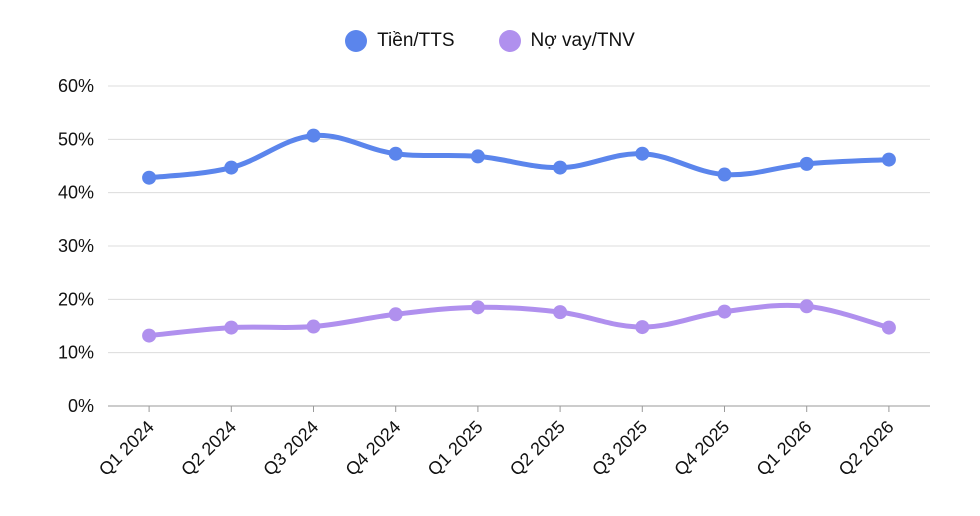 Image resolution: width=980 pixels, height=516 pixels. I want to click on x-tick-label: Q1 2026, so click(784, 448).